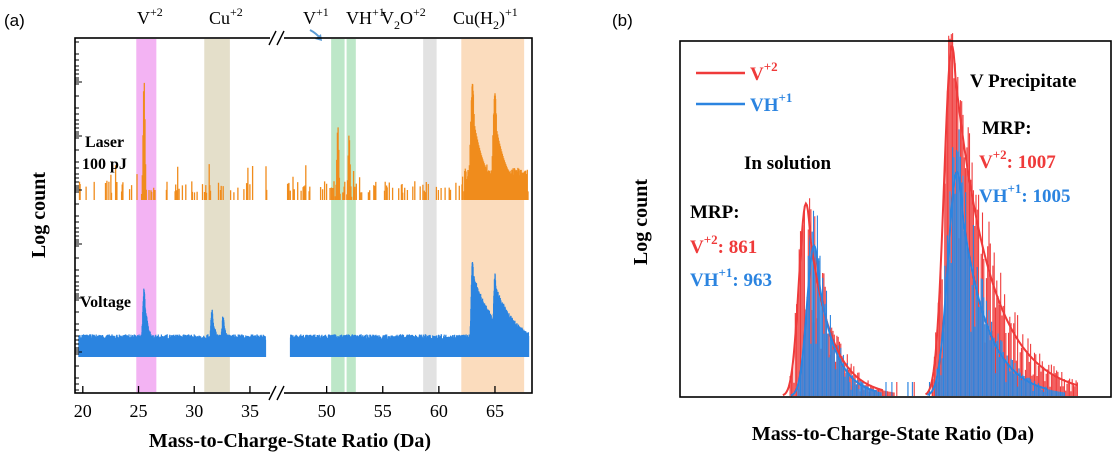 The image size is (1114, 459). Describe the element at coordinates (744, 87) in the screenshot. I see `legend: V+2 VH+1` at that location.